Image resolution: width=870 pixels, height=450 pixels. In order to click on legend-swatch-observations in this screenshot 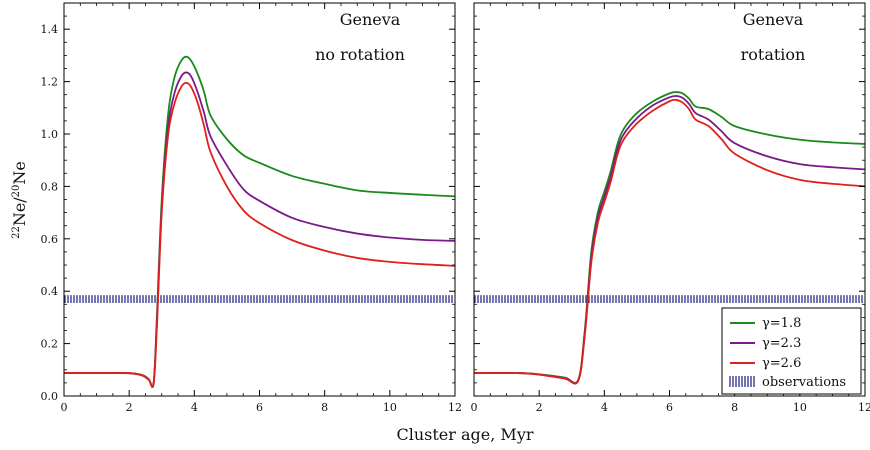, I will do `click(742, 381)`.